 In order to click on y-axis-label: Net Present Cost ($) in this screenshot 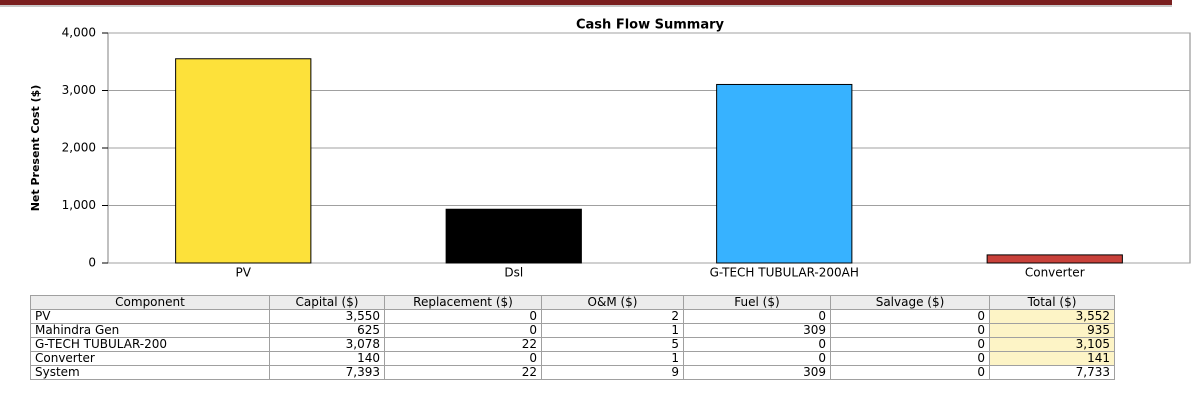, I will do `click(35, 148)`.